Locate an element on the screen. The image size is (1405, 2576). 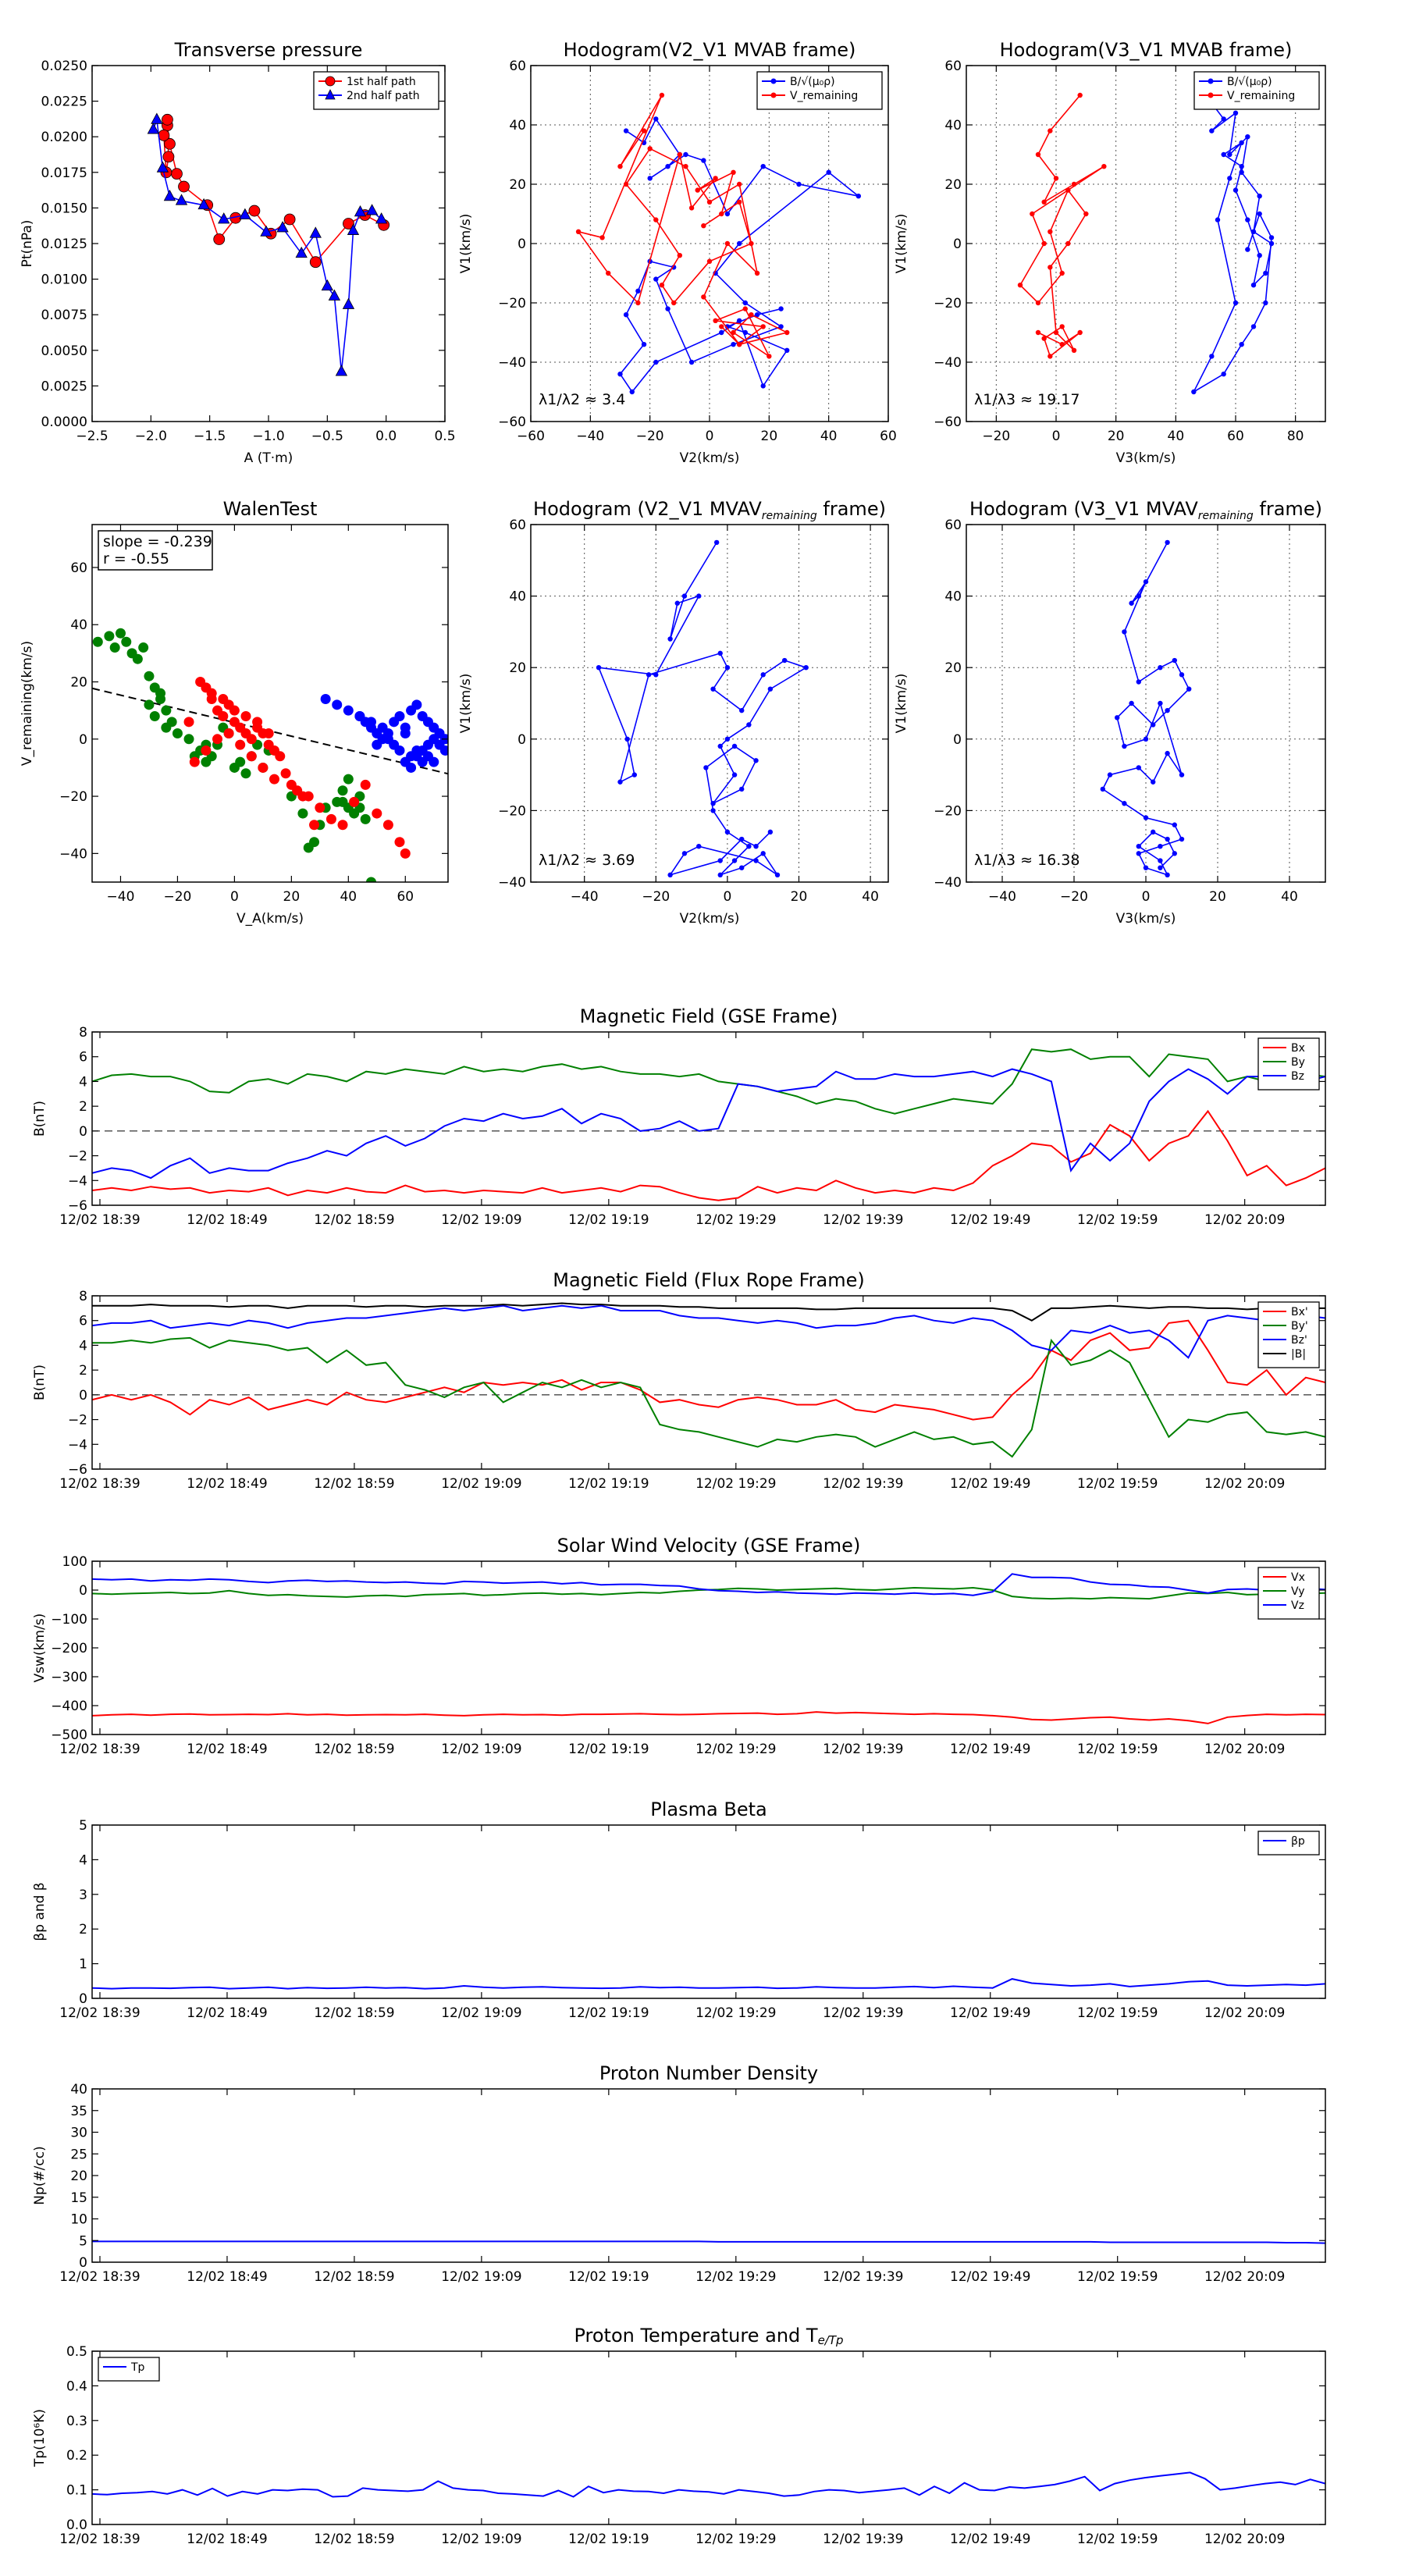
legend-label: Tp is located at coordinates (137, 2367).